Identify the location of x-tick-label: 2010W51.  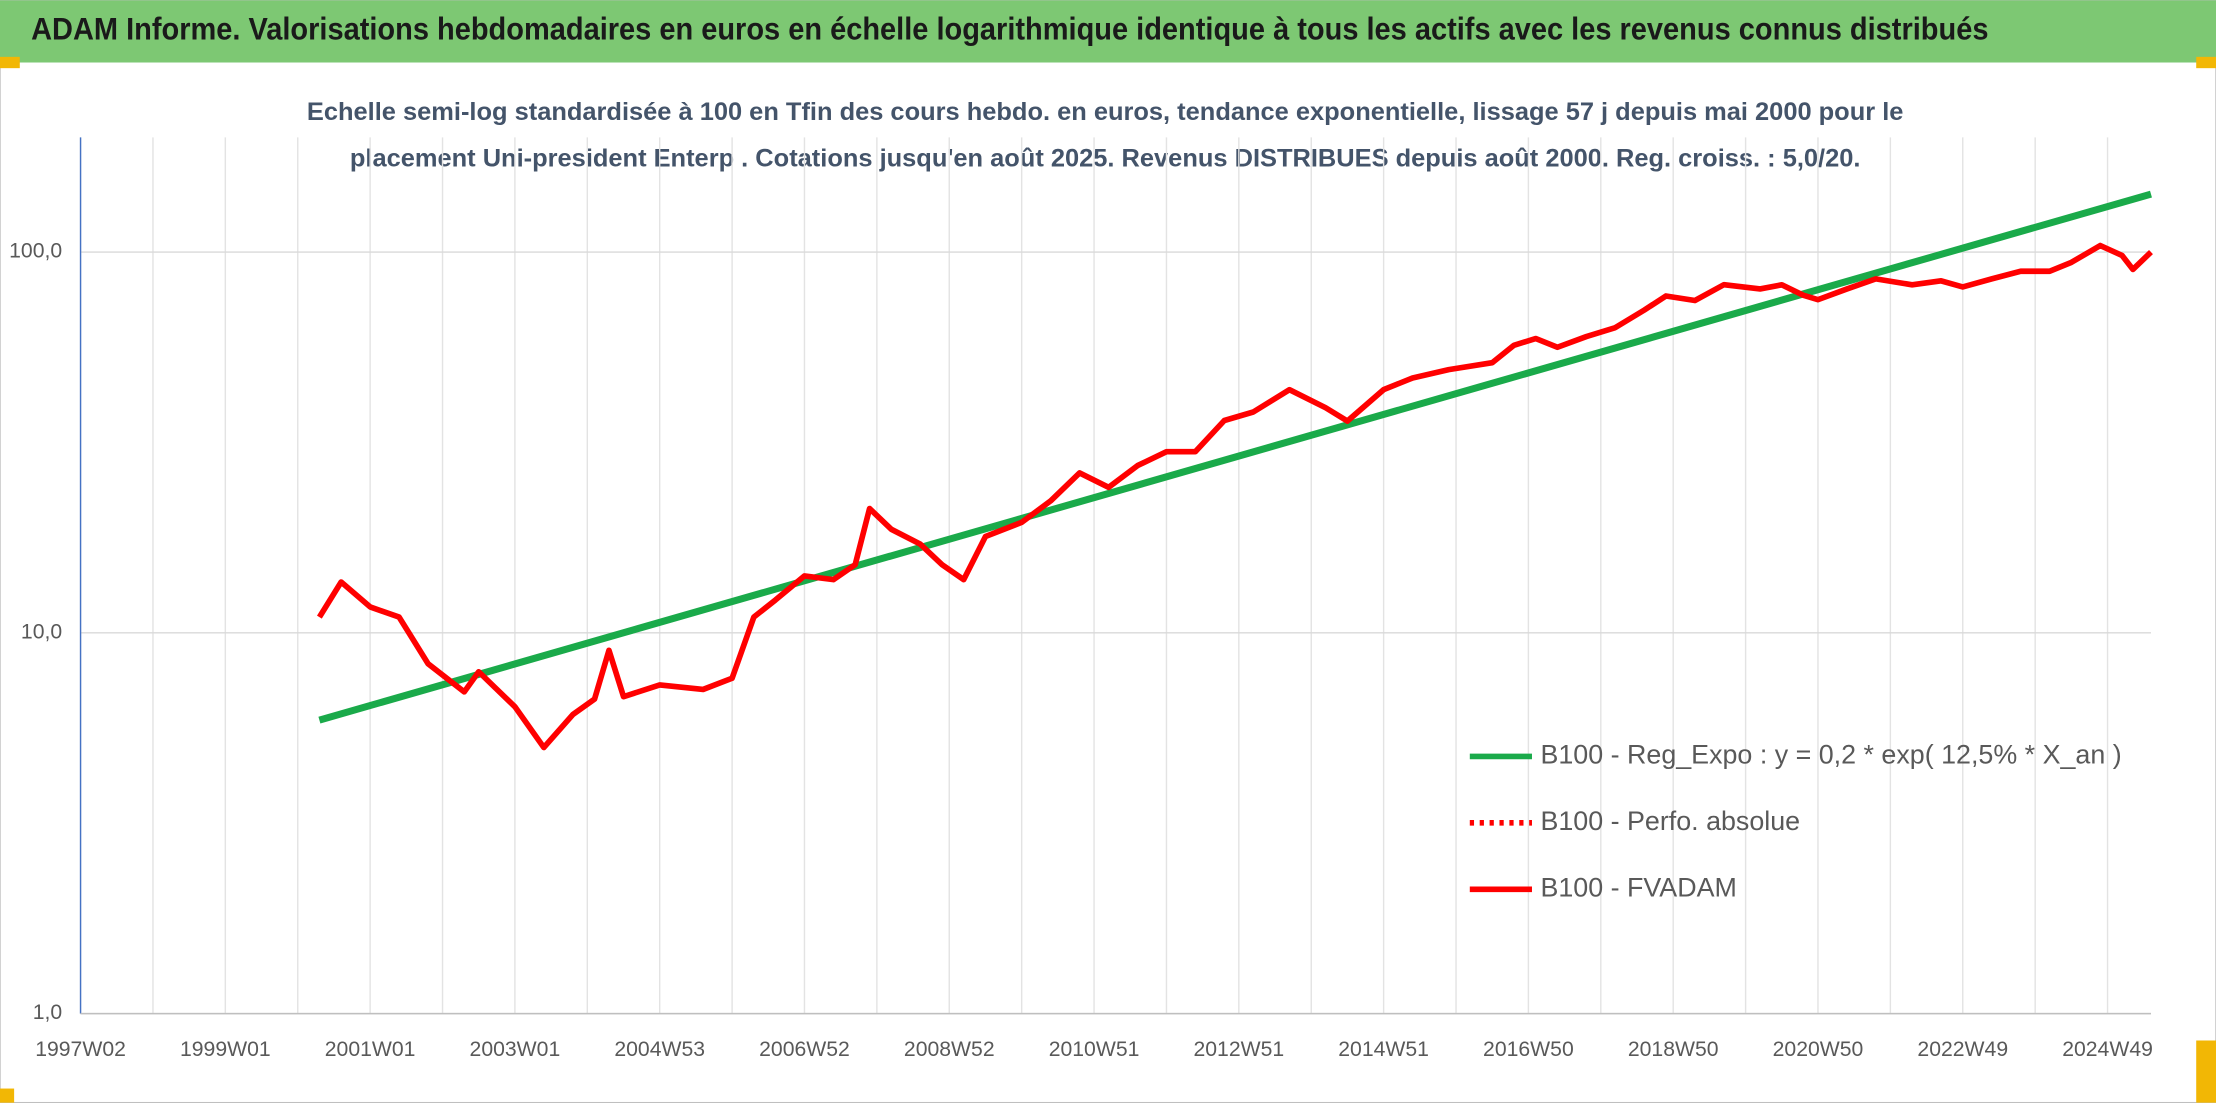
(1094, 1049).